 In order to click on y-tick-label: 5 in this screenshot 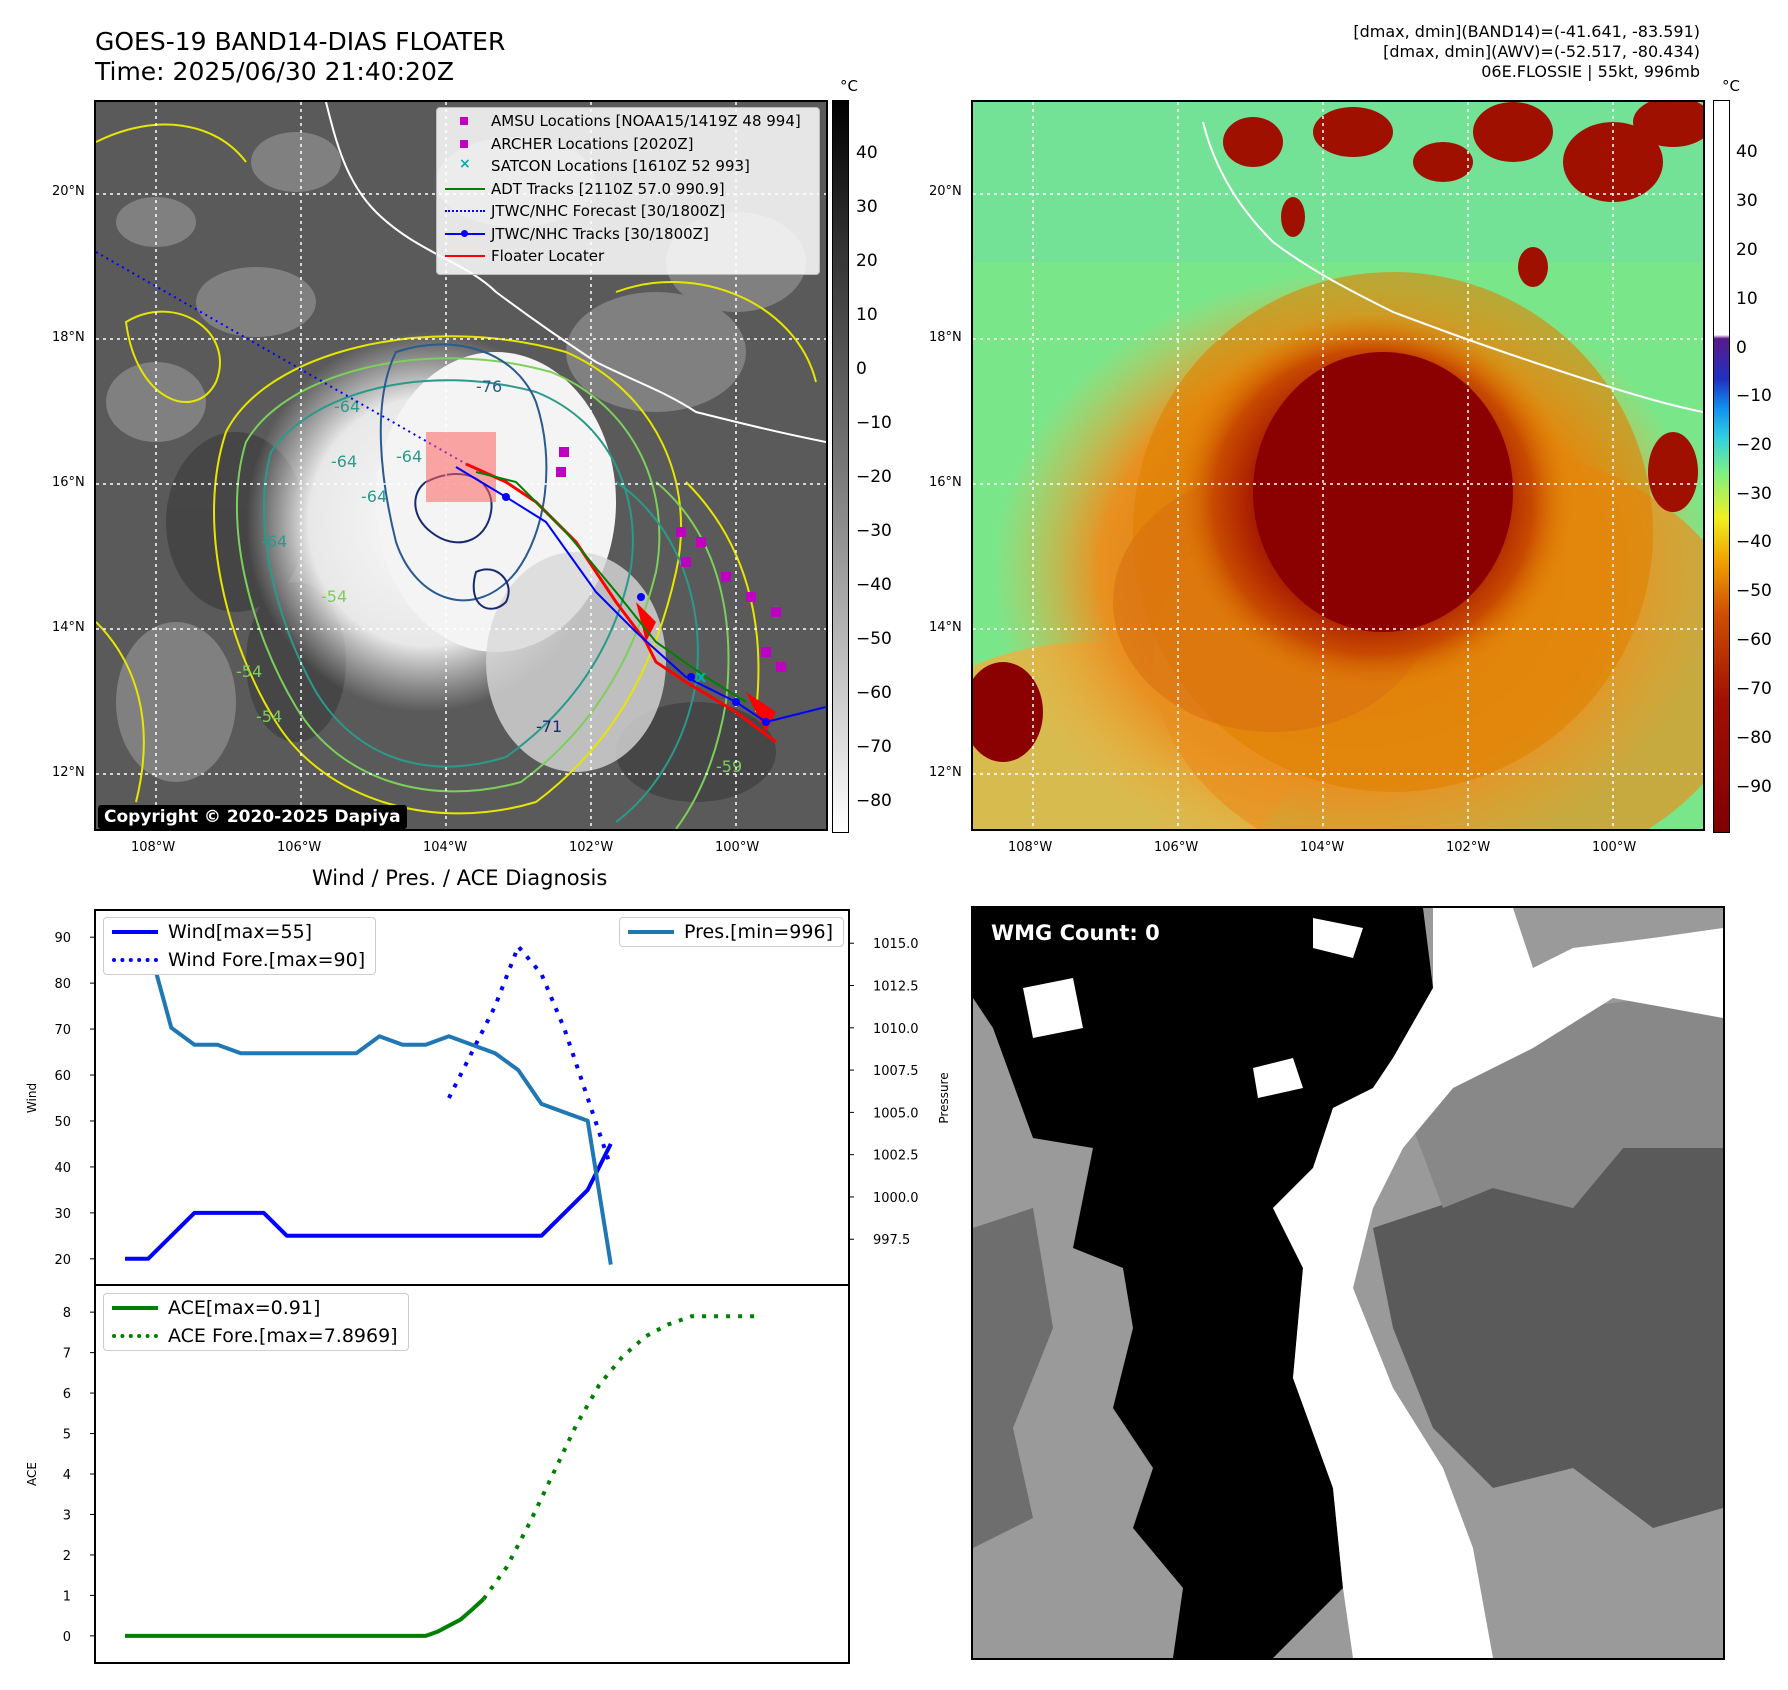, I will do `click(67, 1435)`.